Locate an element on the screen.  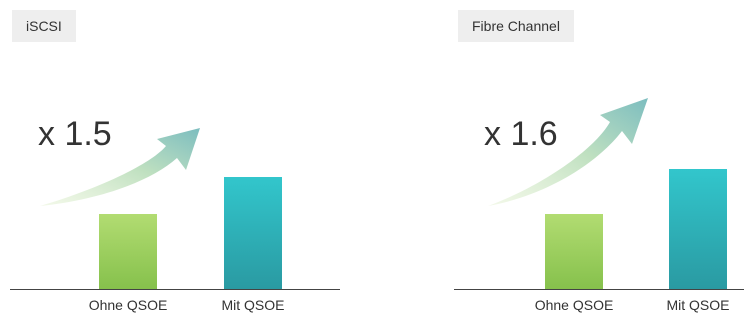
growth-arrow-icon is located at coordinates (120, 167).